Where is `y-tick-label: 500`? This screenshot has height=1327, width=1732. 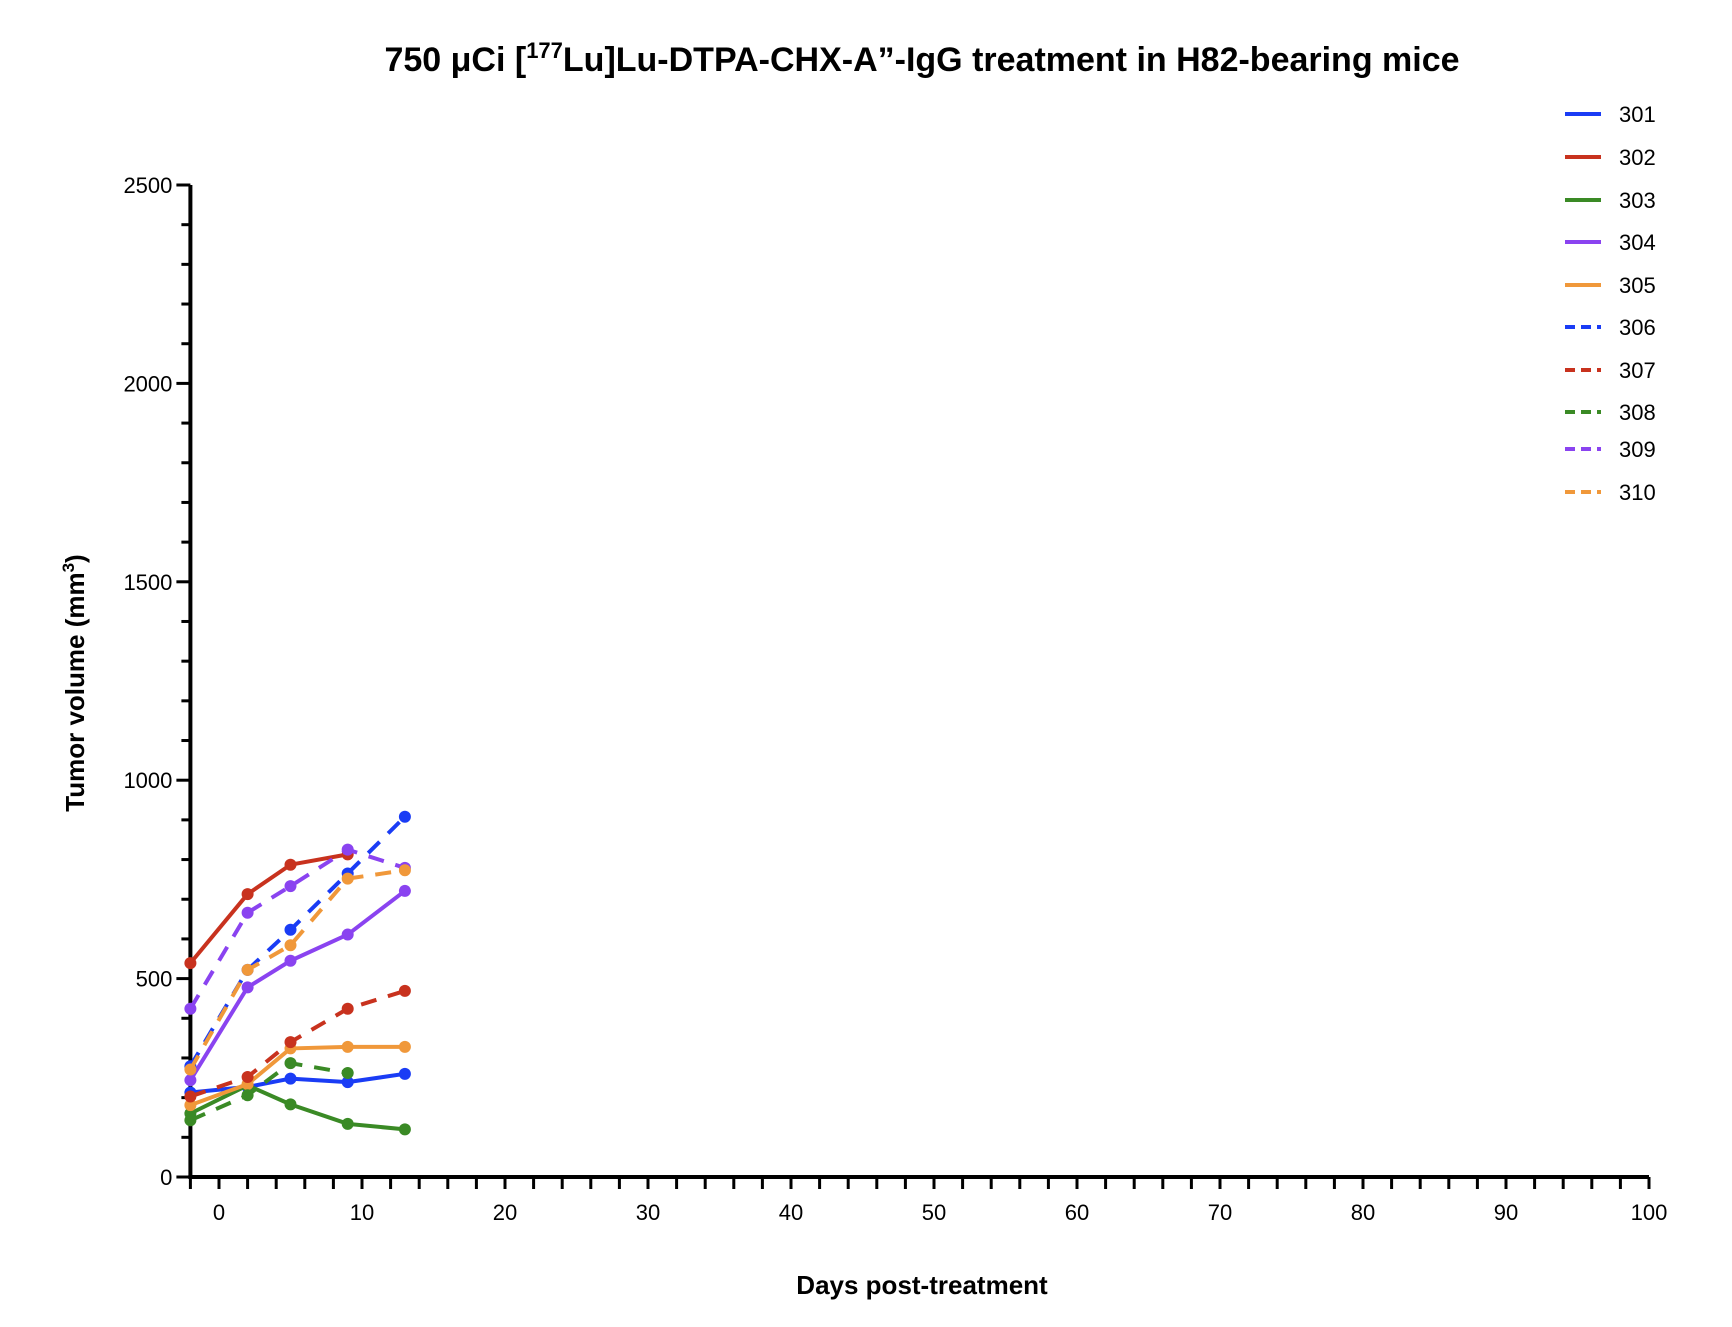 y-tick-label: 500 is located at coordinates (154, 979).